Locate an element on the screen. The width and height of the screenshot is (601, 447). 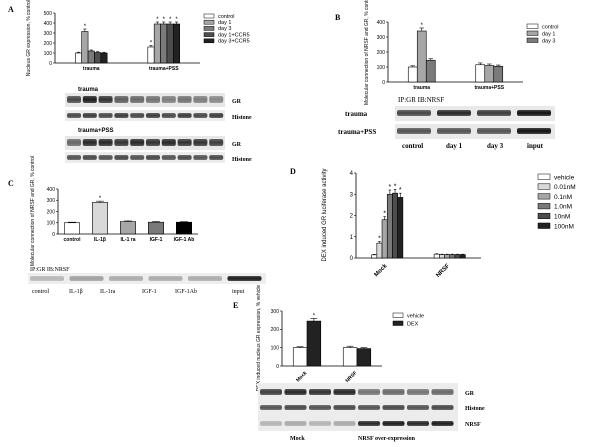
y-tick-label: 2 is located at coordinates (352, 217).